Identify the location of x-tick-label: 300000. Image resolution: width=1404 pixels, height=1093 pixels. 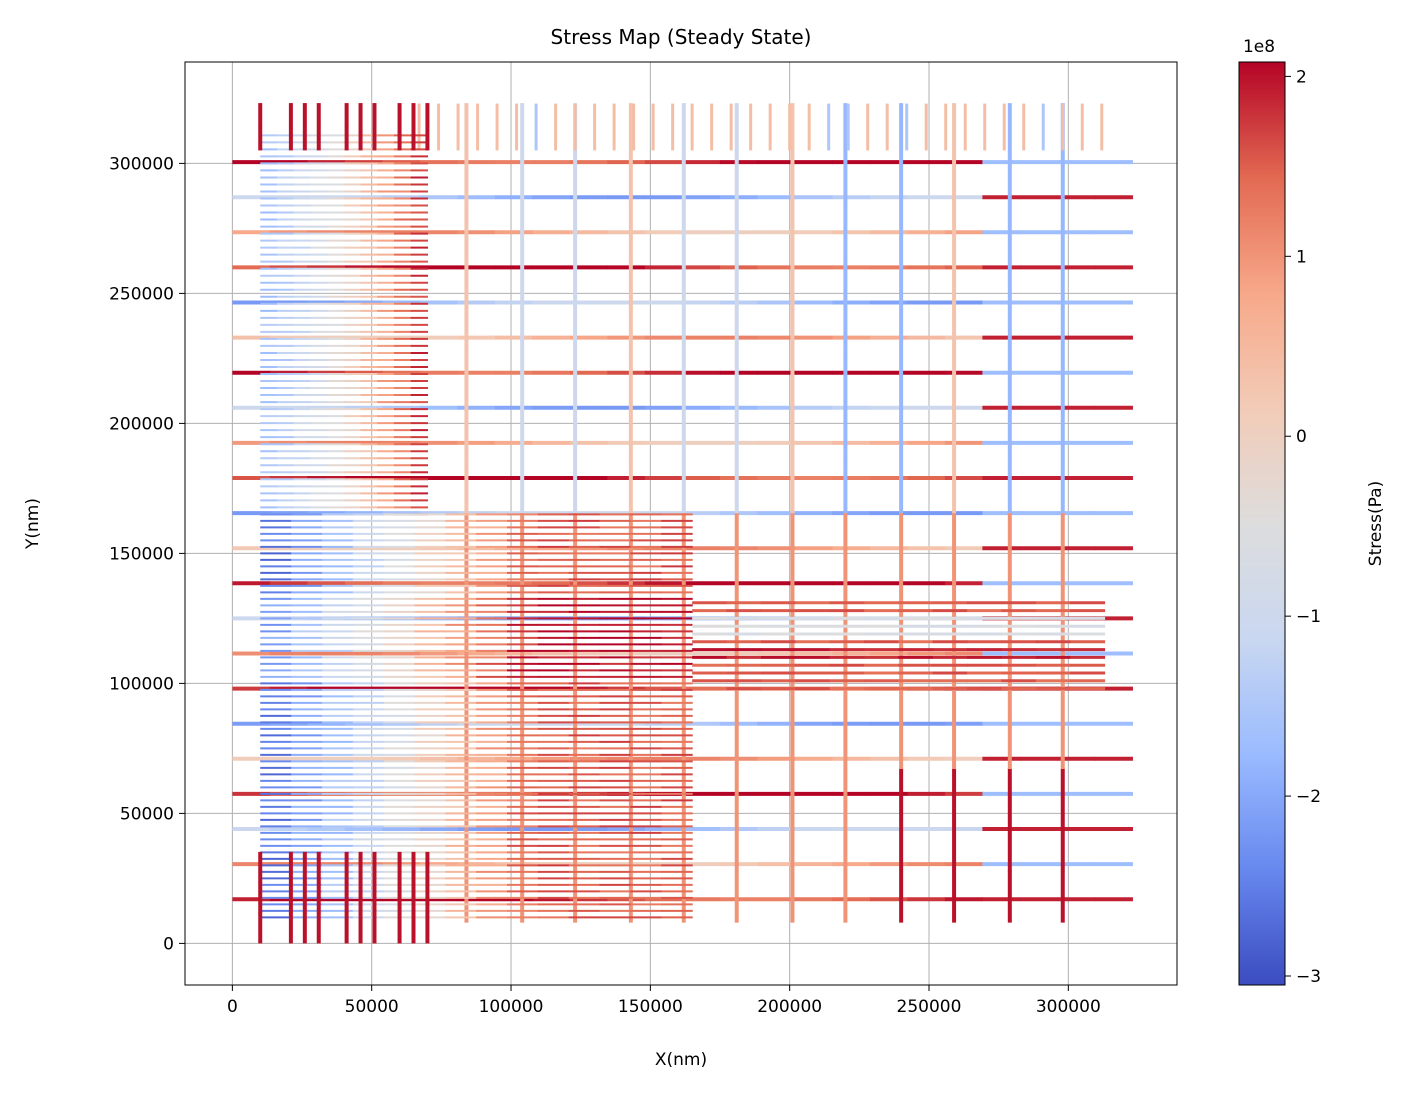
(1068, 1007).